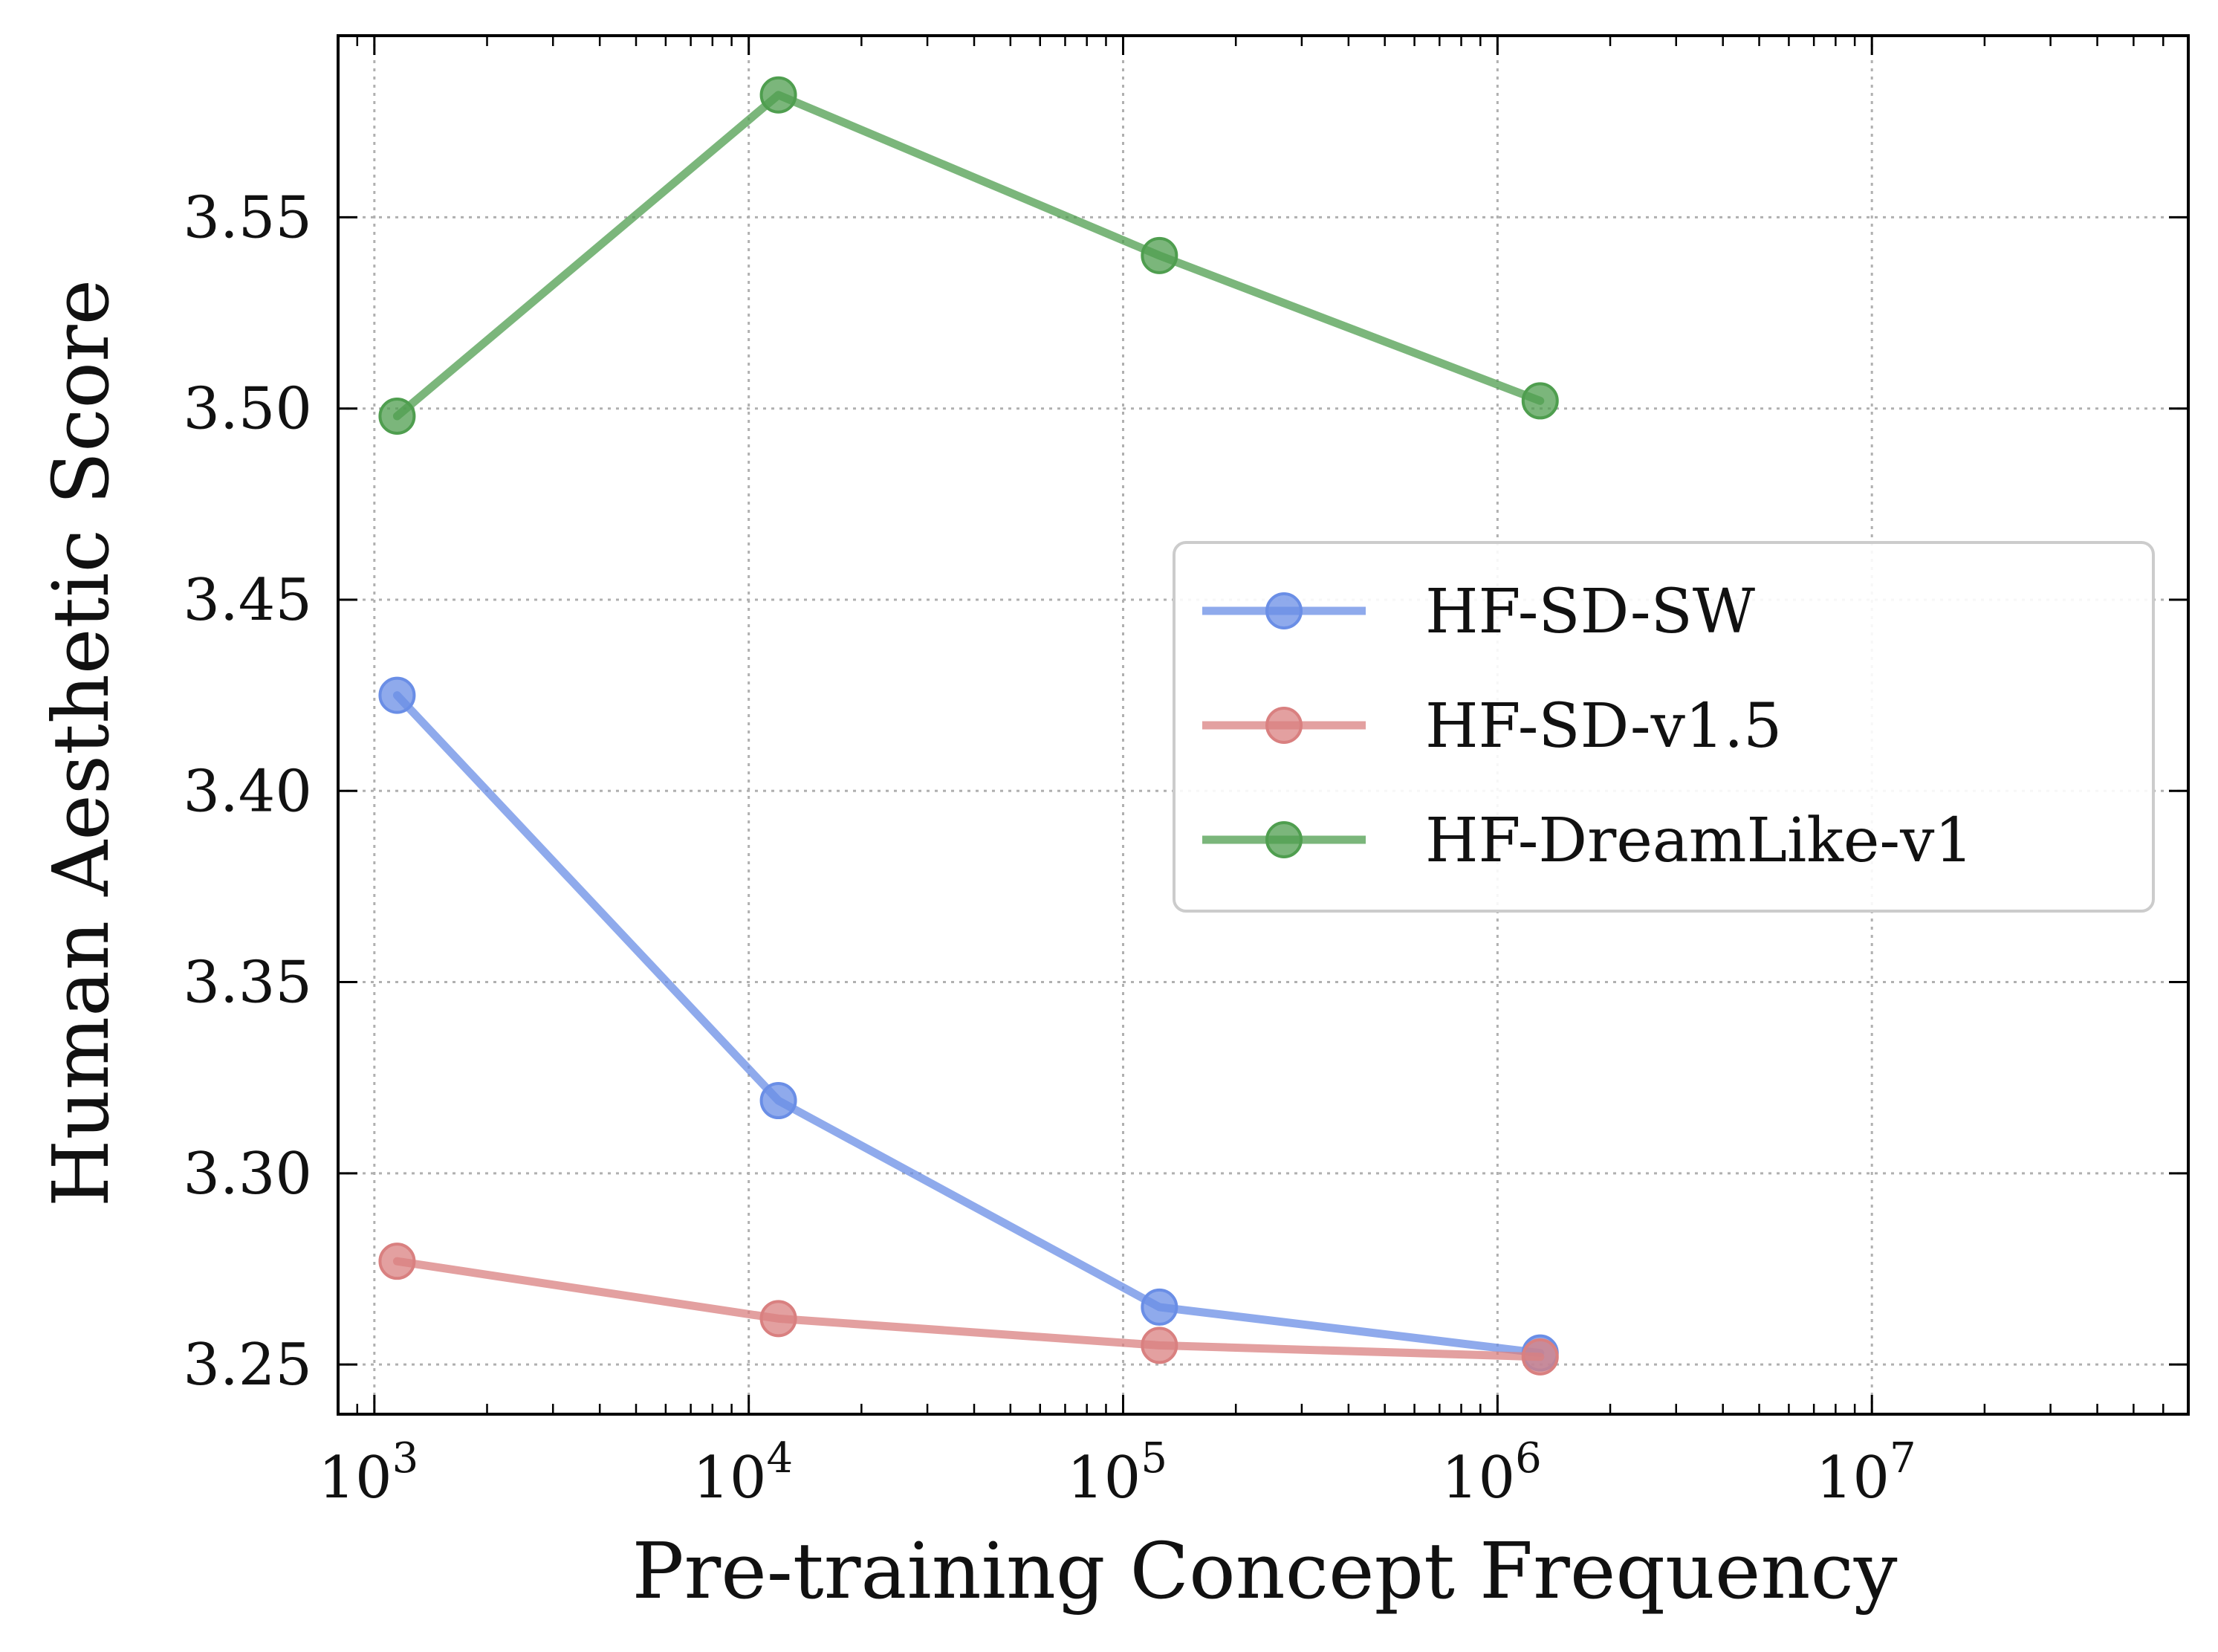 Image resolution: width=2218 pixels, height=1652 pixels. What do you see at coordinates (1700, 841) in the screenshot?
I see `legend-label: HF-DreamLike-v1` at bounding box center [1700, 841].